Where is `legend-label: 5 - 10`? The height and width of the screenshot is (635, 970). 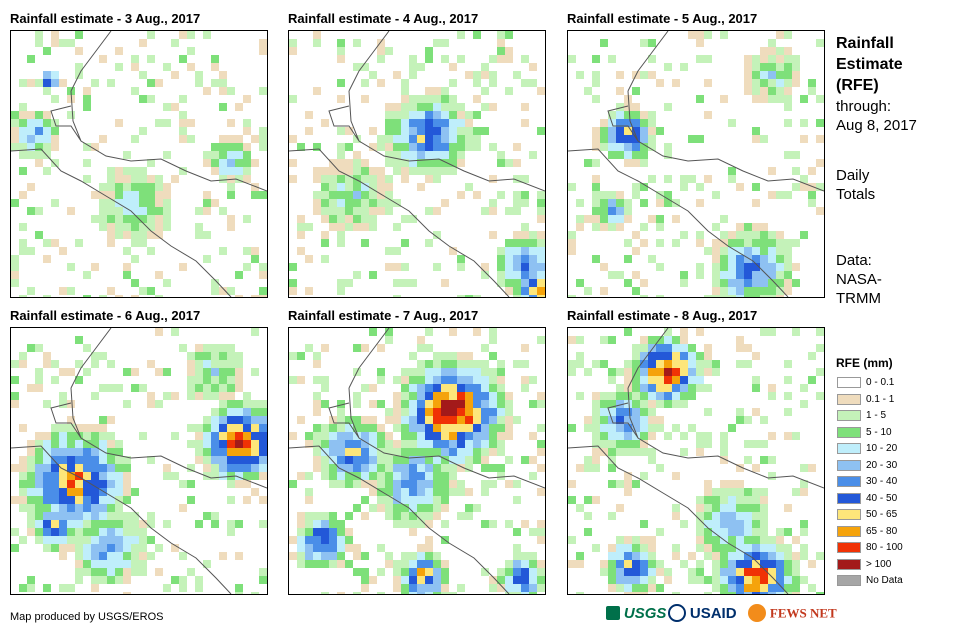
legend-label: 5 - 10 is located at coordinates (879, 432).